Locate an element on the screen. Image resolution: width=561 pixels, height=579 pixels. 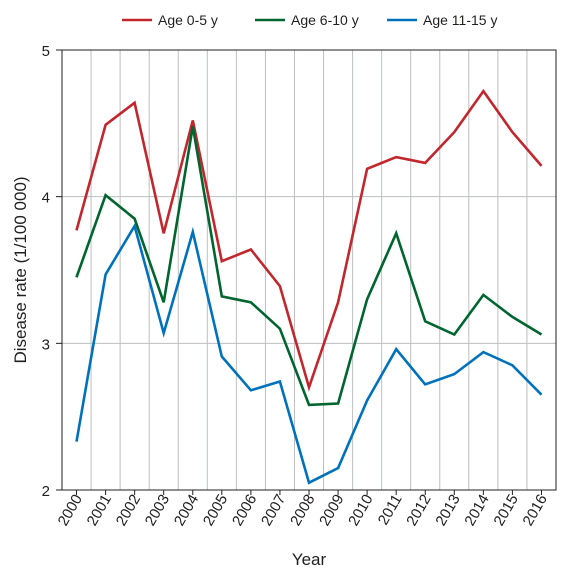
legend-label: Age 0-5 y is located at coordinates (188, 20).